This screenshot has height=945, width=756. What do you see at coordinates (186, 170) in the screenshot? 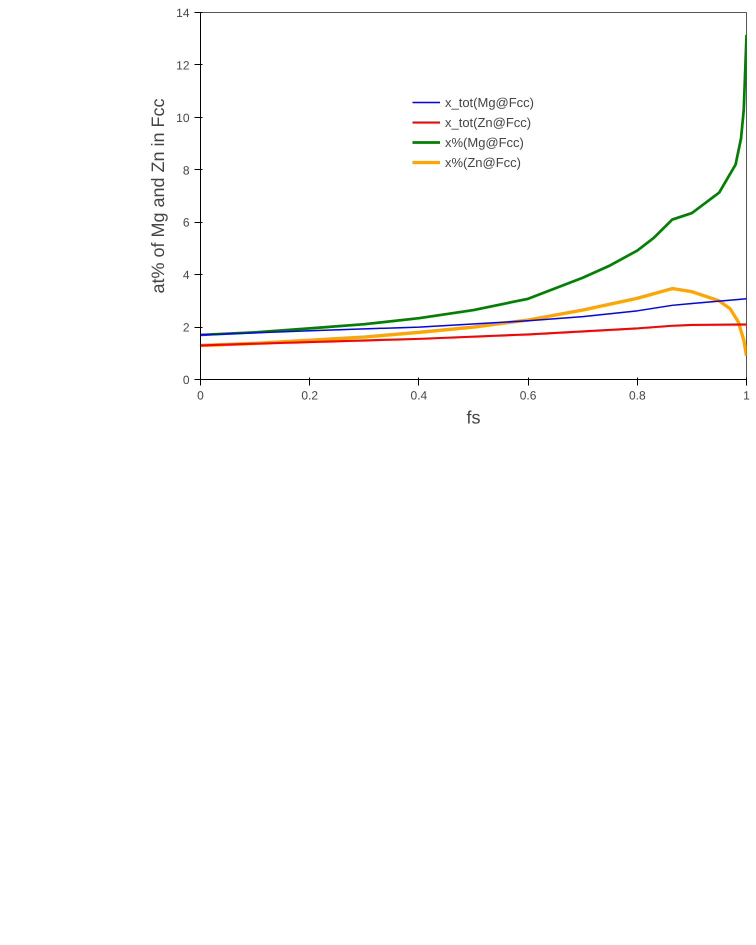
I see `y-tick-label: 8` at bounding box center [186, 170].